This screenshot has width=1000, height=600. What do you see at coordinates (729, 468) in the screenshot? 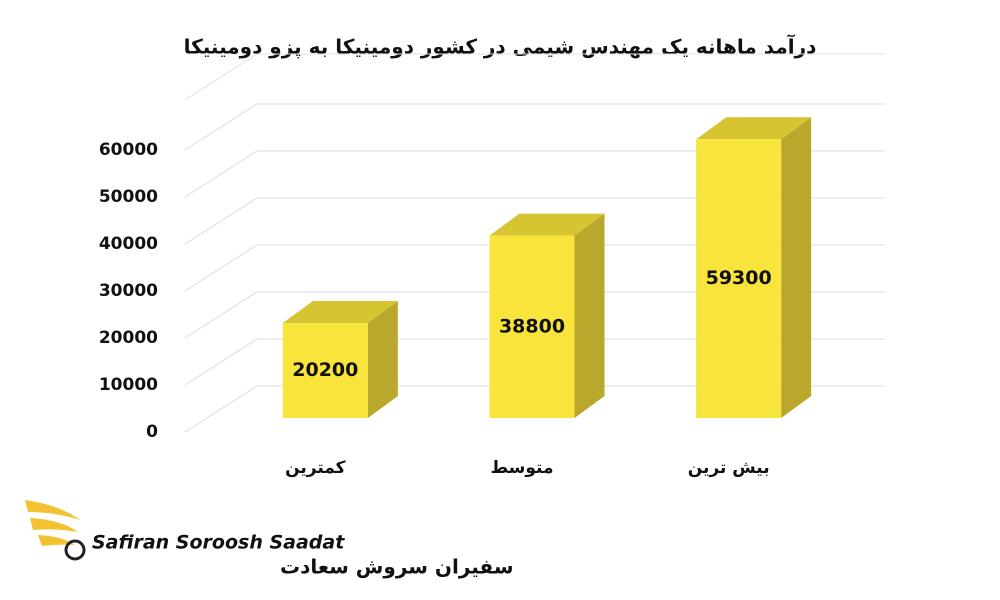
I see `x-tick-label: بیش ترین` at bounding box center [729, 468].